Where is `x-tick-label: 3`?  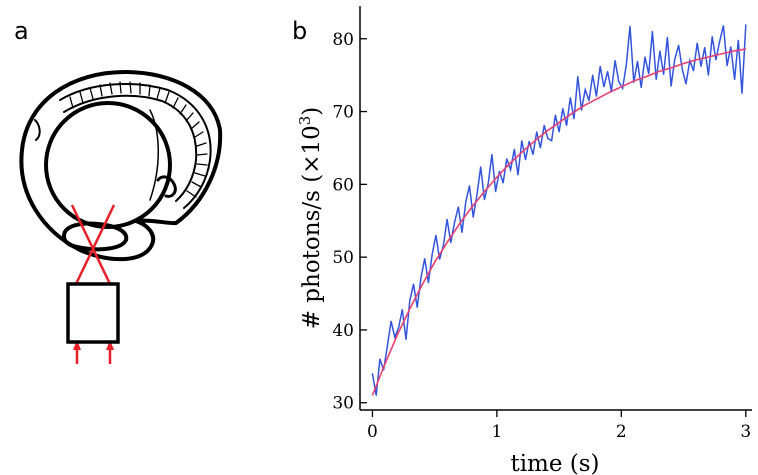 x-tick-label: 3 is located at coordinates (745, 432).